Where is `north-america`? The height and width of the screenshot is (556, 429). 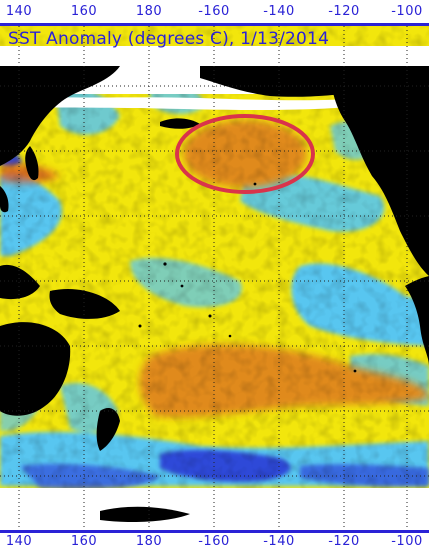 north-america is located at coordinates (379, 171).